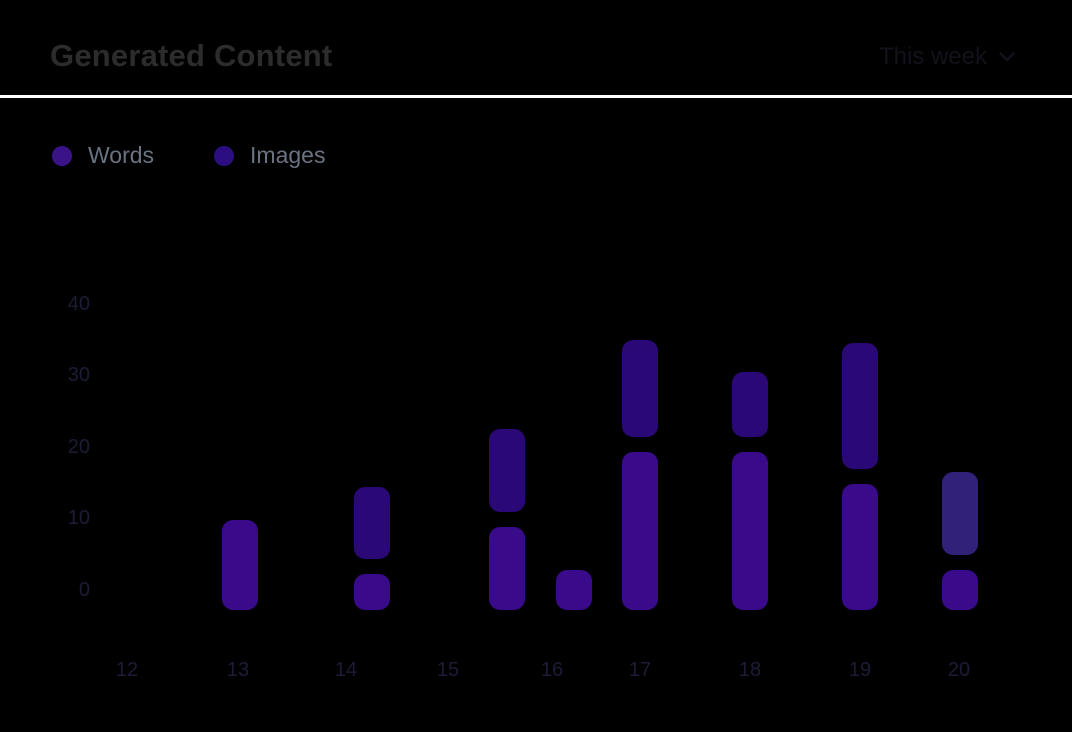 Image resolution: width=1072 pixels, height=732 pixels. Describe the element at coordinates (536, 96) in the screenshot. I see `header-divider` at that location.